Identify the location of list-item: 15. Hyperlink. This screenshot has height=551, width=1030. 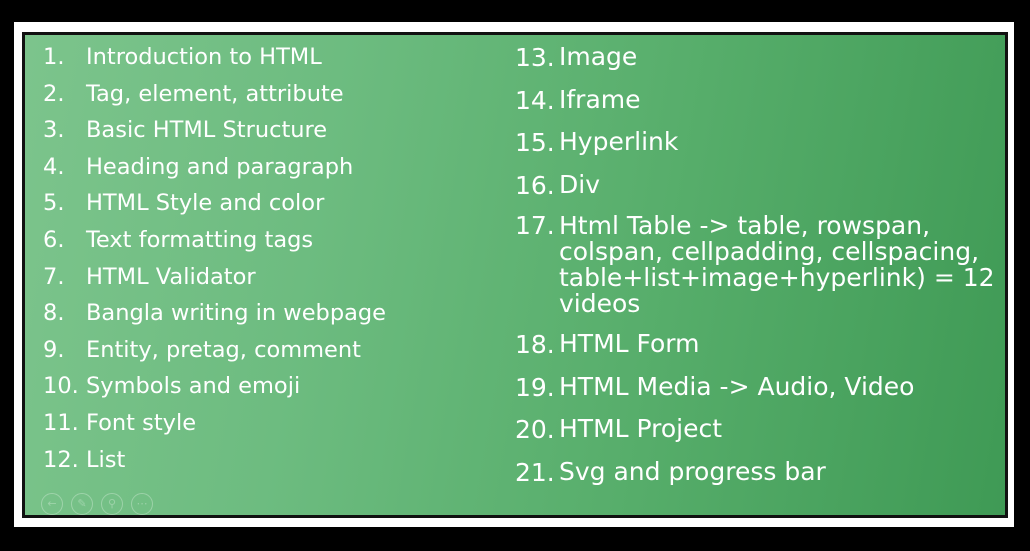
(755, 143).